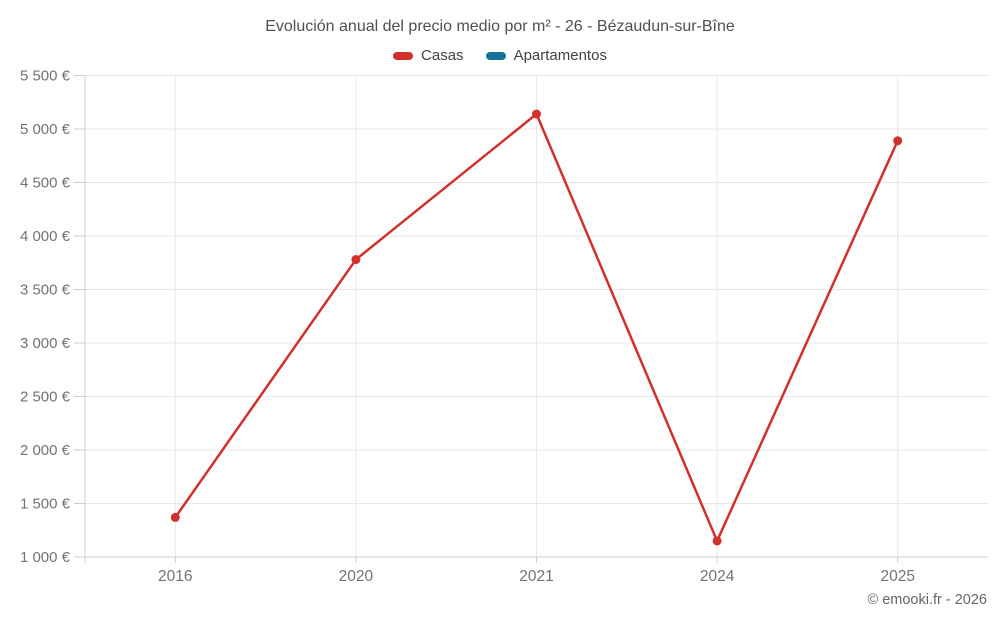  What do you see at coordinates (442, 55) in the screenshot?
I see `legend-label: Casas` at bounding box center [442, 55].